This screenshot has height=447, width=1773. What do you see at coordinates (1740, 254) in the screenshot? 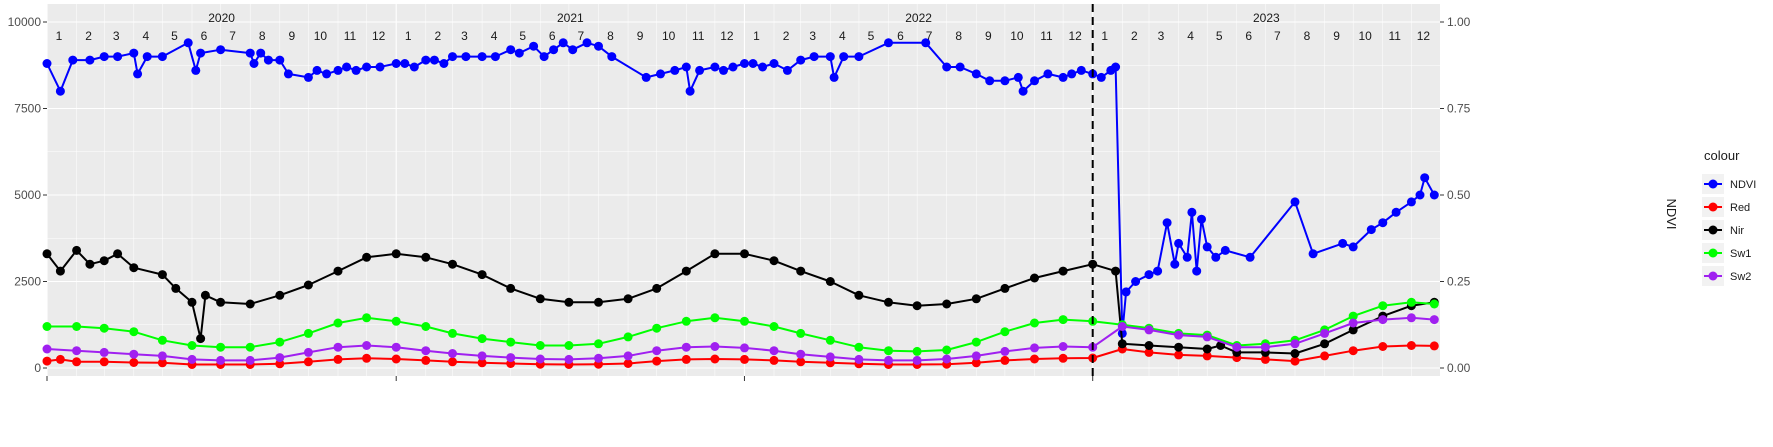
I see `legend-label-sw1: Sw1` at bounding box center [1740, 254].